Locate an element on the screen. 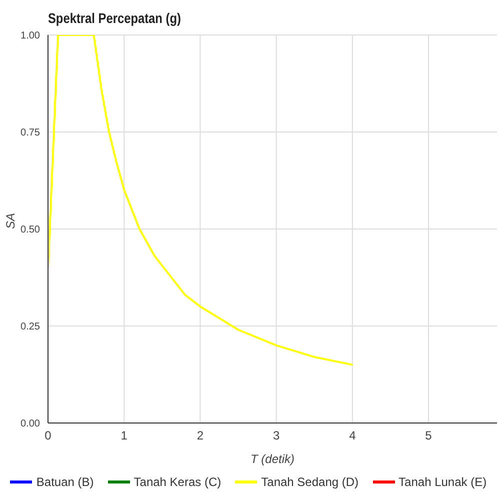 The image size is (499, 493). y-tick-label: 1.00 is located at coordinates (30, 36).